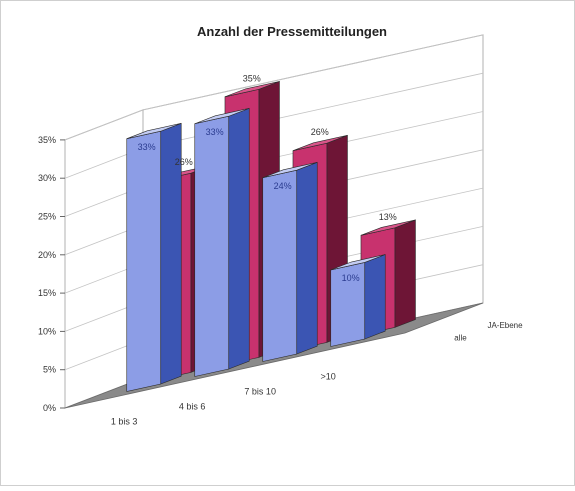  I want to click on series-axis: alle JA-Ebene, so click(488, 332).